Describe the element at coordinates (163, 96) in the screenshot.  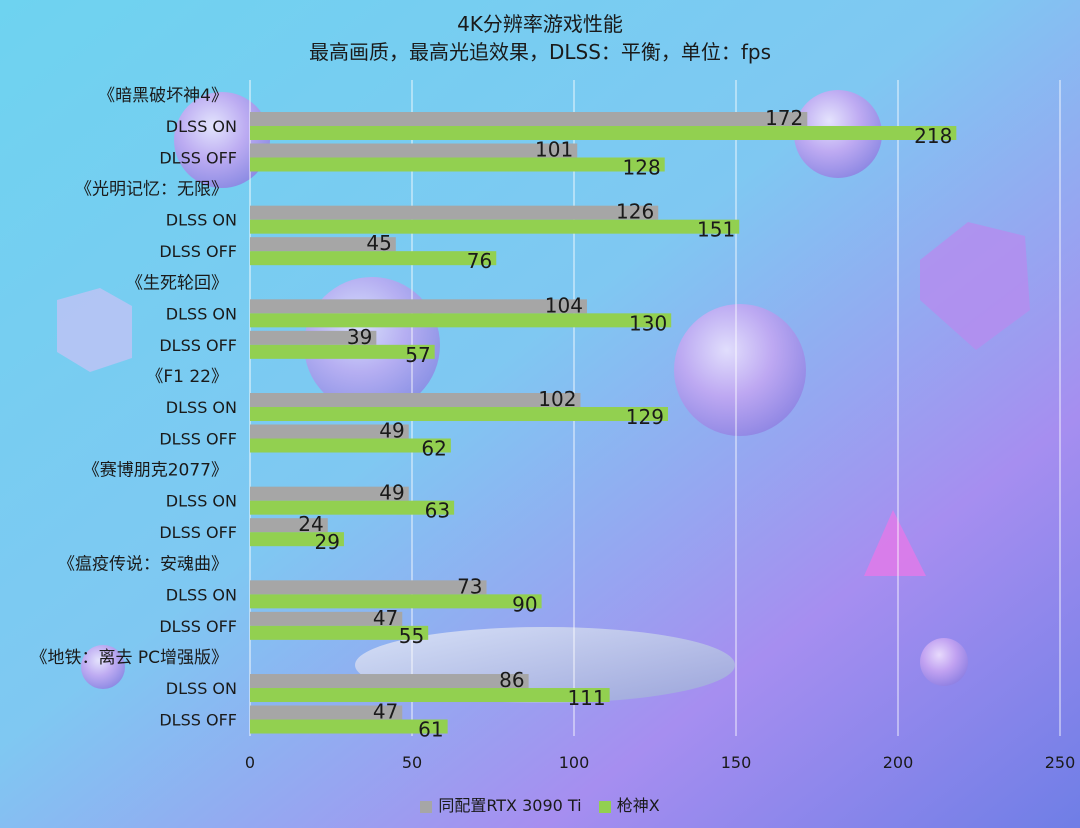
I see `group-label: 《暗黑破坏神4》` at that location.